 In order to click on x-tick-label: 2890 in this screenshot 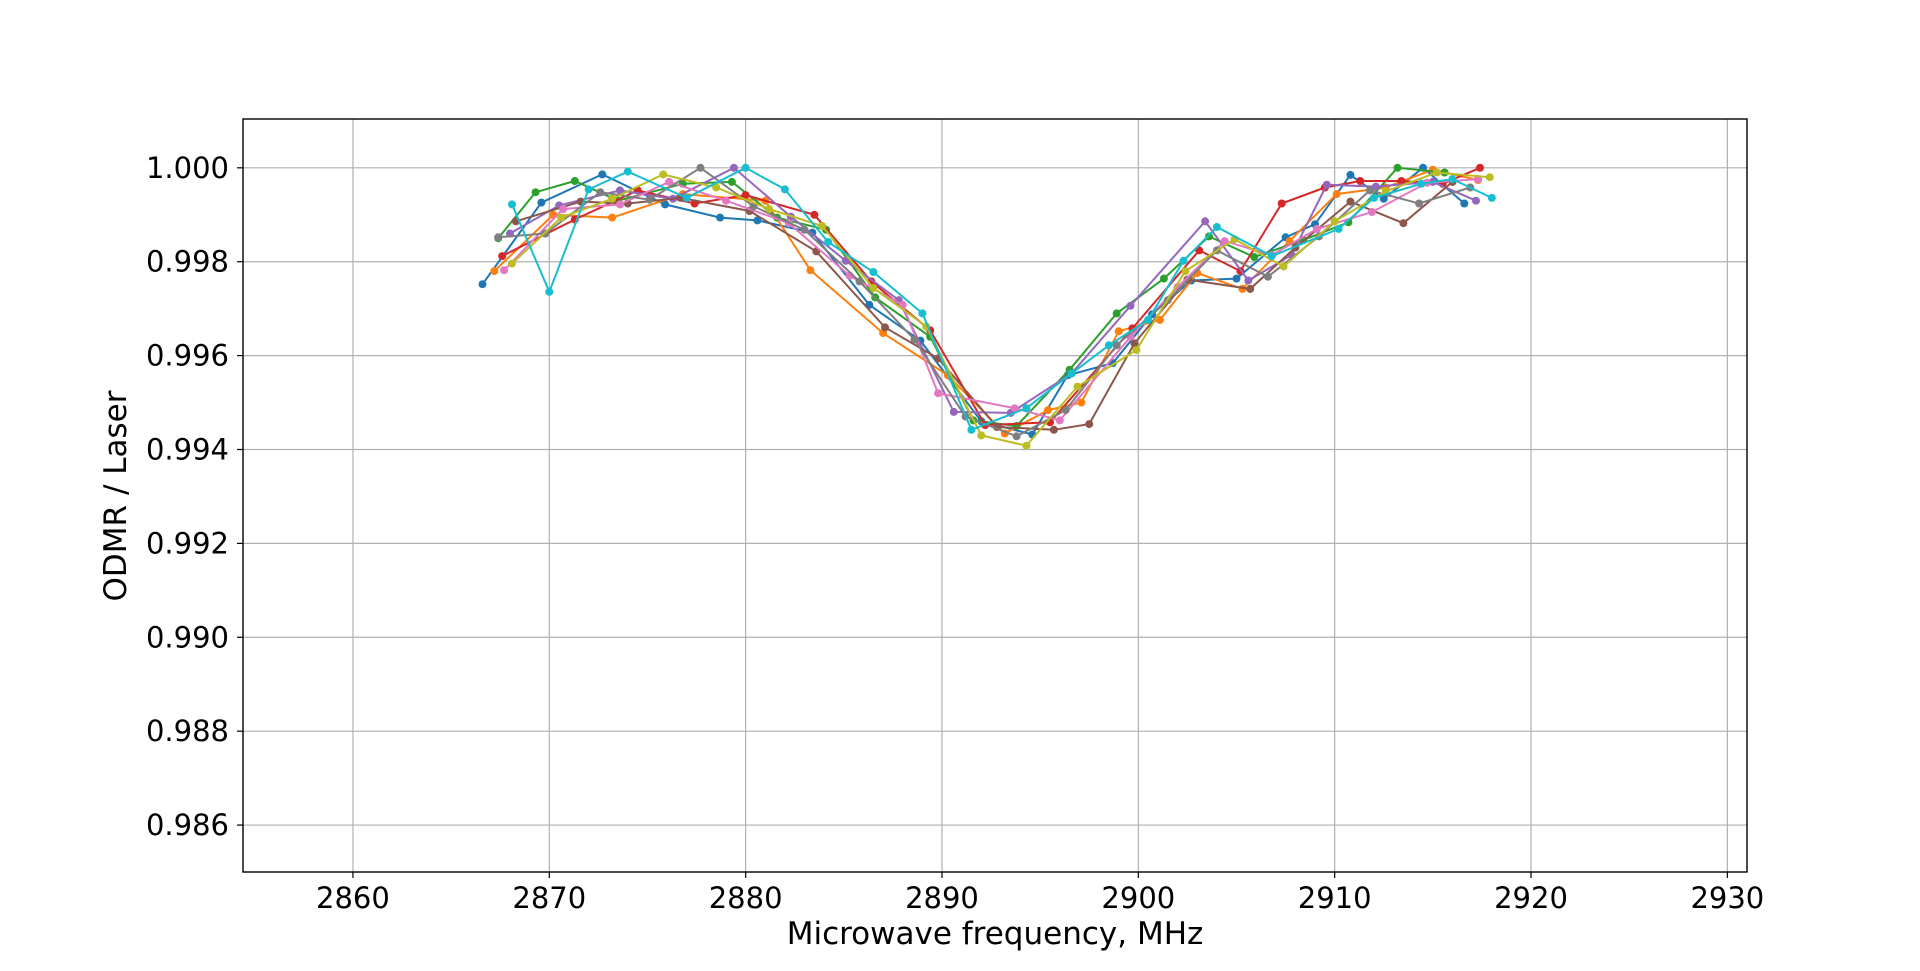, I will do `click(942, 898)`.